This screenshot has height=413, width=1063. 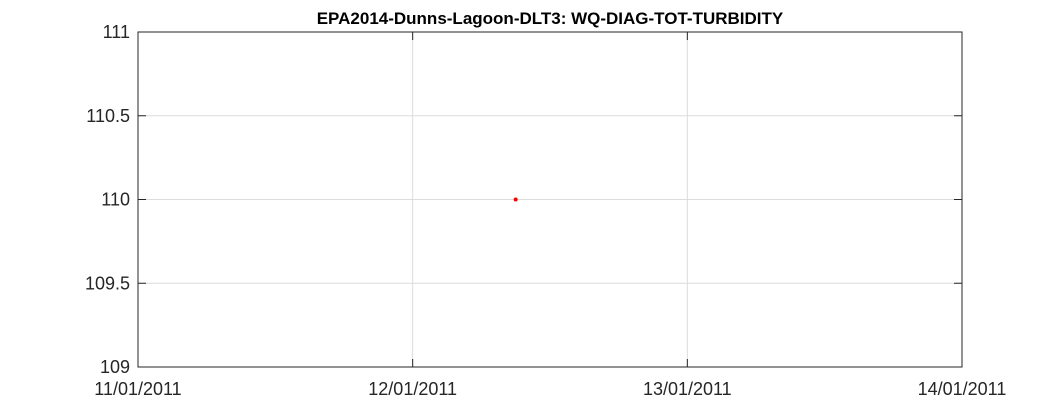 I want to click on data-points, so click(x=515, y=199).